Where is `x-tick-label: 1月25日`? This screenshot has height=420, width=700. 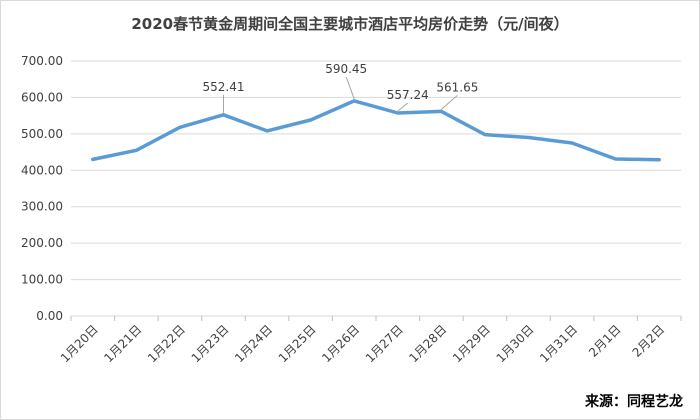 x-tick-label: 1月25日 is located at coordinates (297, 343).